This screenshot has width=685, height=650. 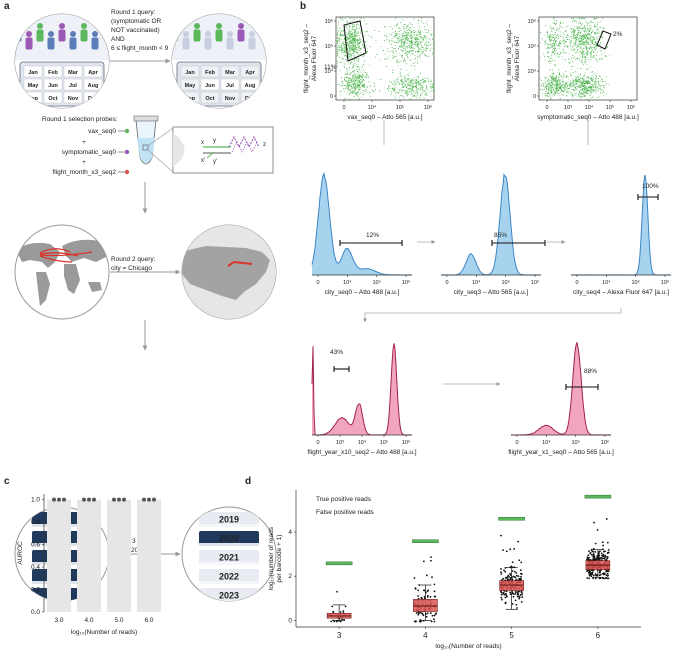 What do you see at coordinates (491, 224) in the screenshot?
I see `histogram-outline` at bounding box center [491, 224].